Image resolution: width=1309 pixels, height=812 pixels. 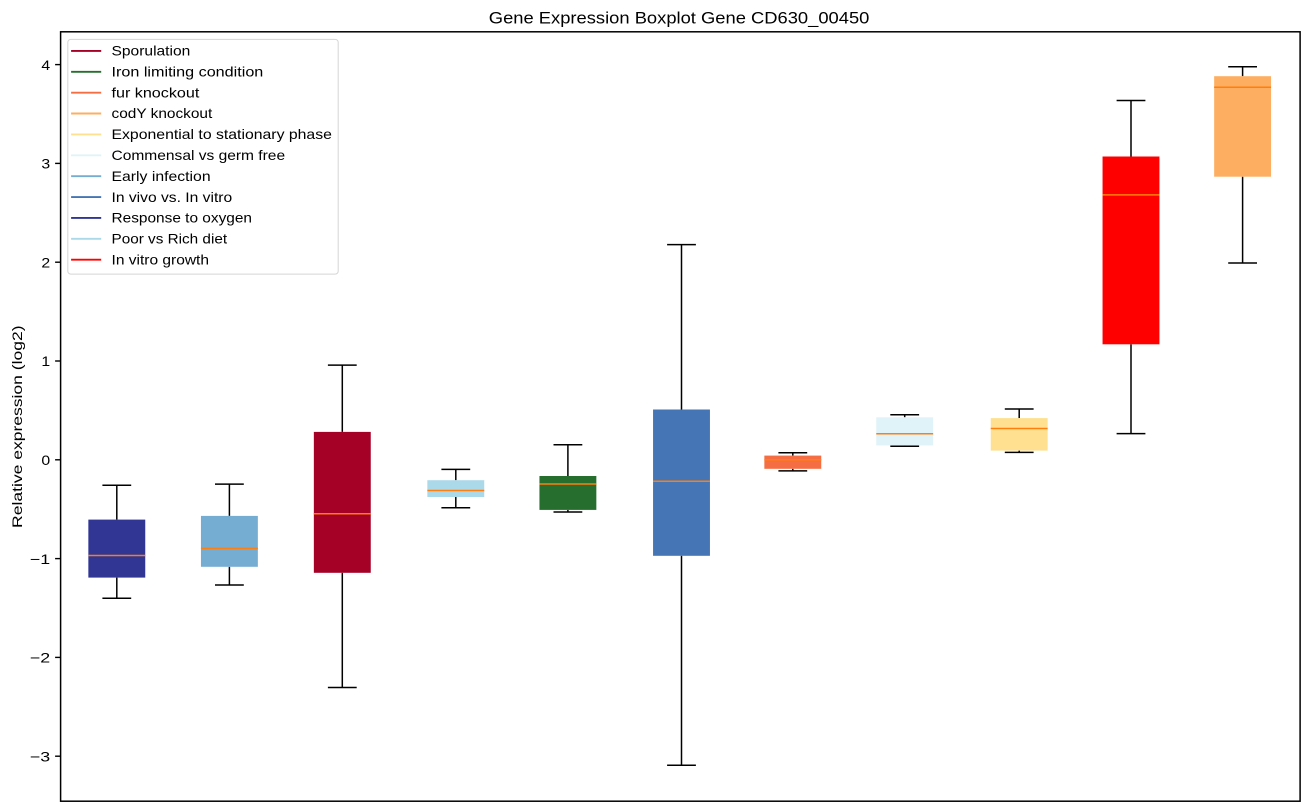 What do you see at coordinates (17, 426) in the screenshot?
I see `svg-text: Relative expression (log2)` at bounding box center [17, 426].